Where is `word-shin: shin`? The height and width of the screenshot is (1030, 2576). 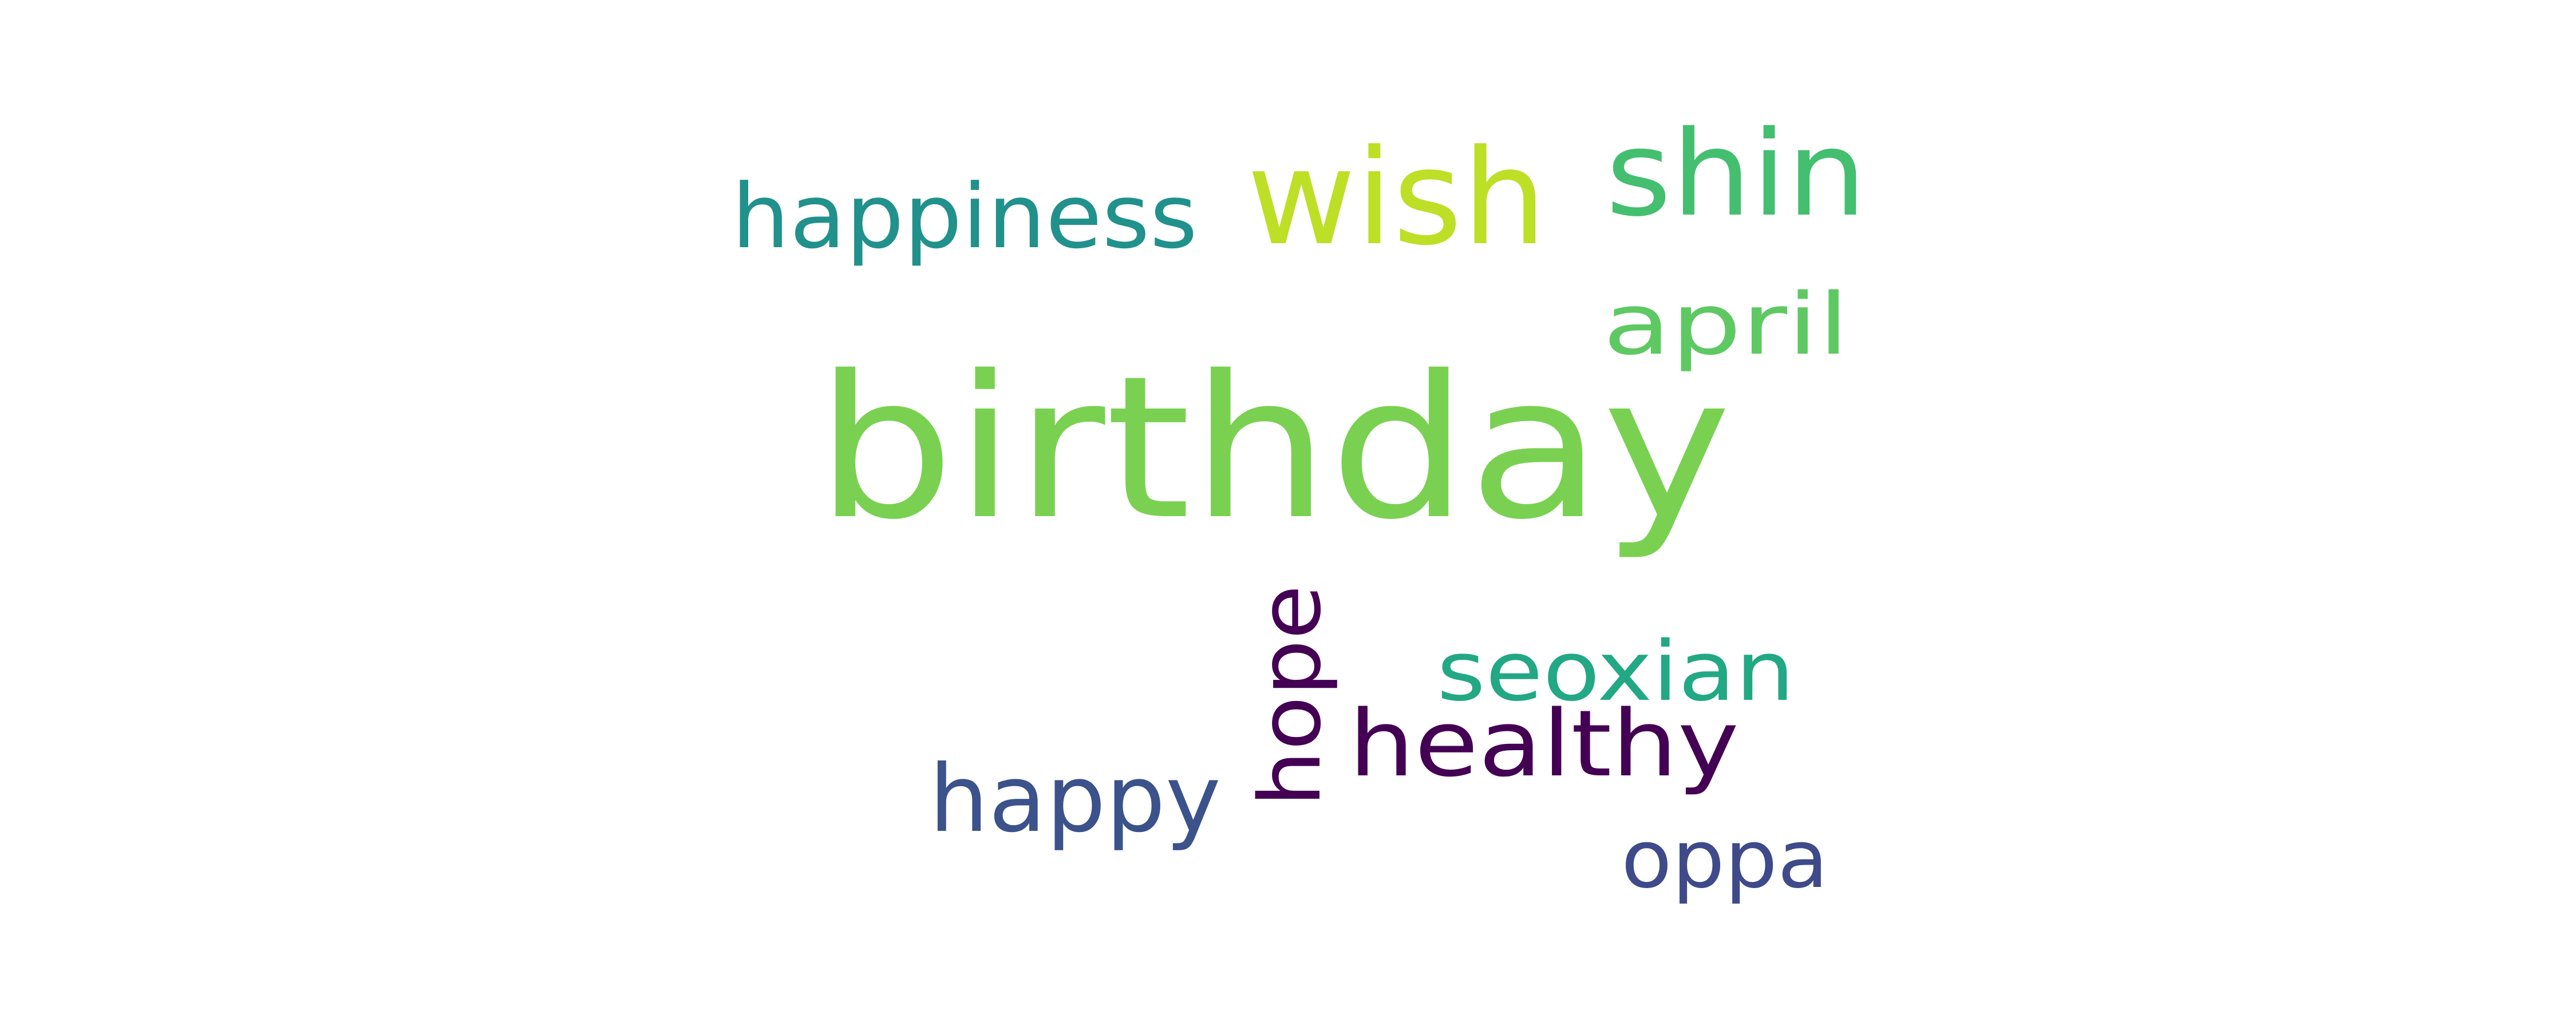
word-shin: shin is located at coordinates (1736, 174).